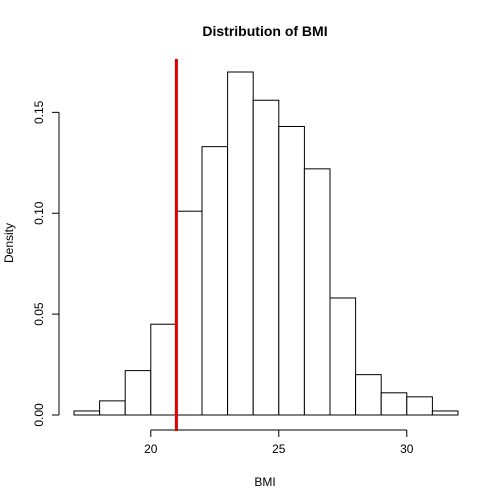 Image resolution: width=504 pixels, height=504 pixels. I want to click on y-axis: 0.00 0.05 0.10 0.15, so click(46, 263).